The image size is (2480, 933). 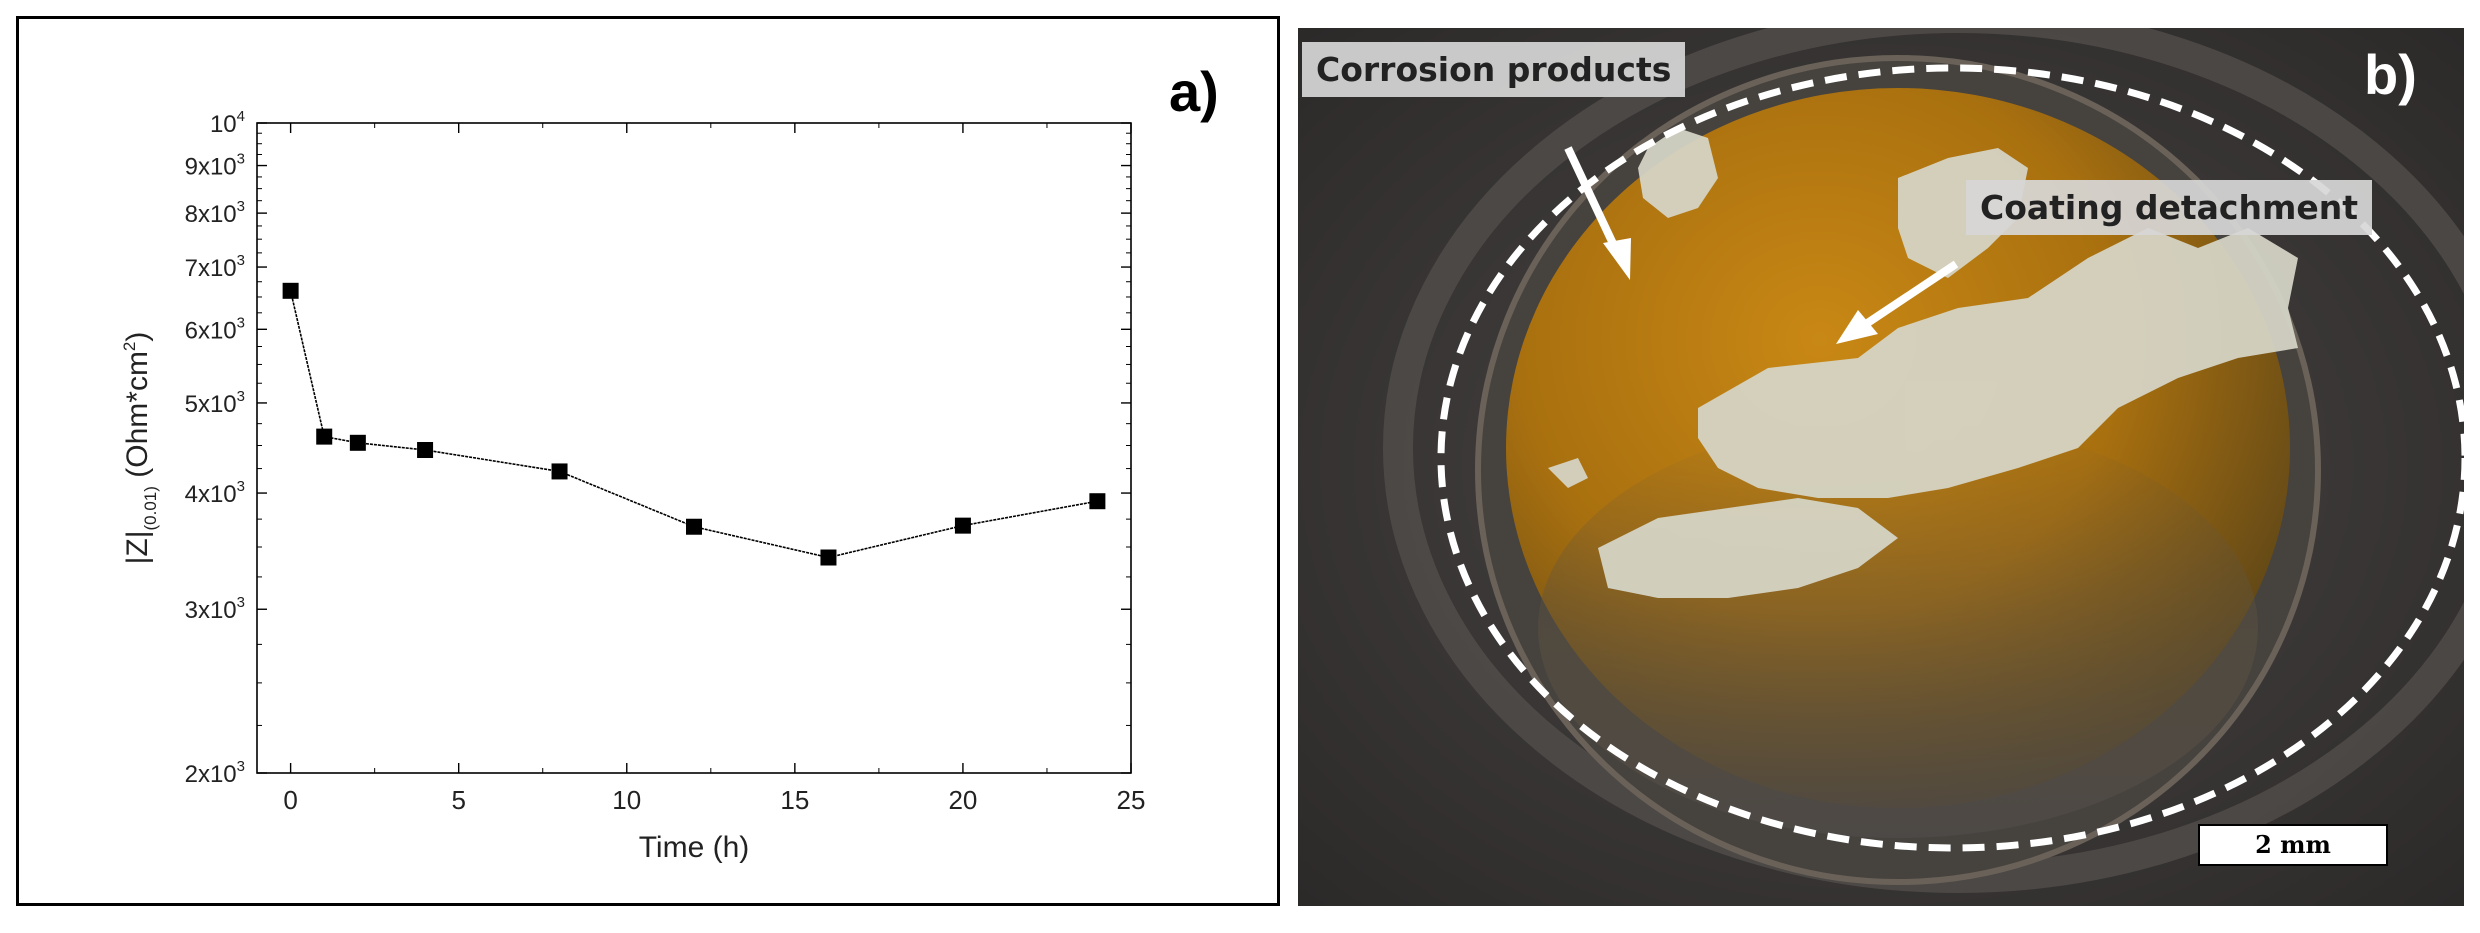 What do you see at coordinates (215, 773) in the screenshot?
I see `y-tick-label: 2x10³` at bounding box center [215, 773].